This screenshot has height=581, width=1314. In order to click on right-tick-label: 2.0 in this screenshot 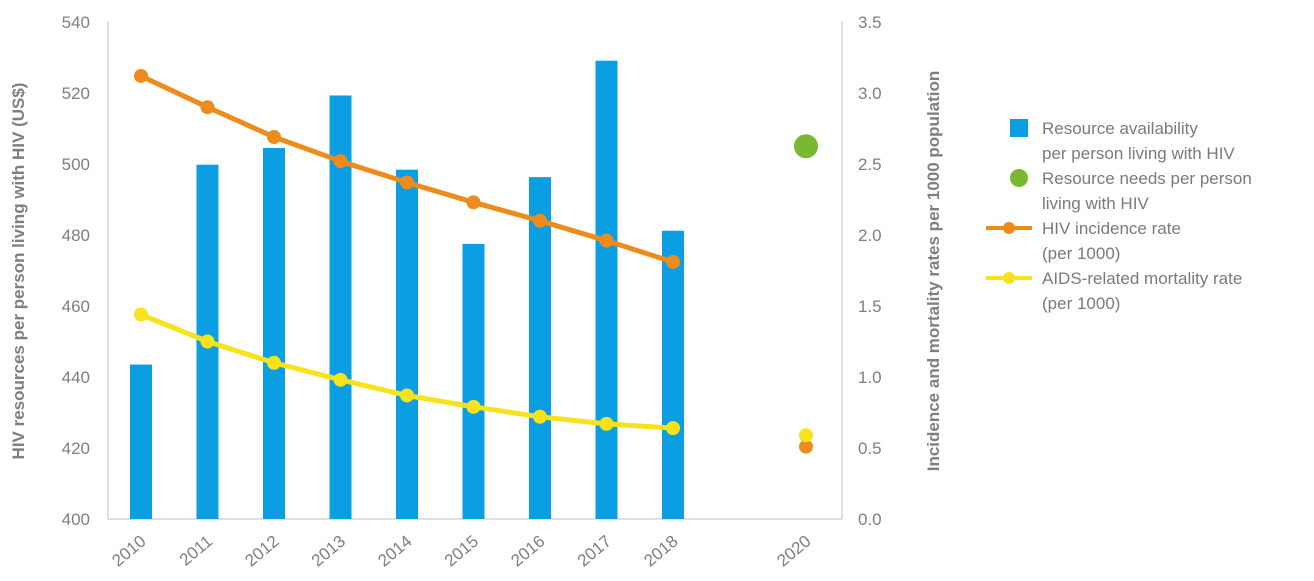, I will do `click(870, 235)`.